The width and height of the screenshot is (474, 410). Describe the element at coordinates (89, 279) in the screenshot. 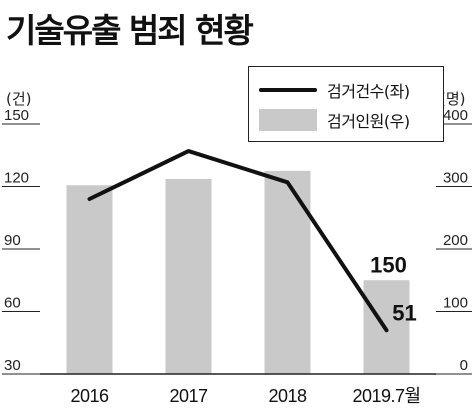

I see `bar-2016` at that location.